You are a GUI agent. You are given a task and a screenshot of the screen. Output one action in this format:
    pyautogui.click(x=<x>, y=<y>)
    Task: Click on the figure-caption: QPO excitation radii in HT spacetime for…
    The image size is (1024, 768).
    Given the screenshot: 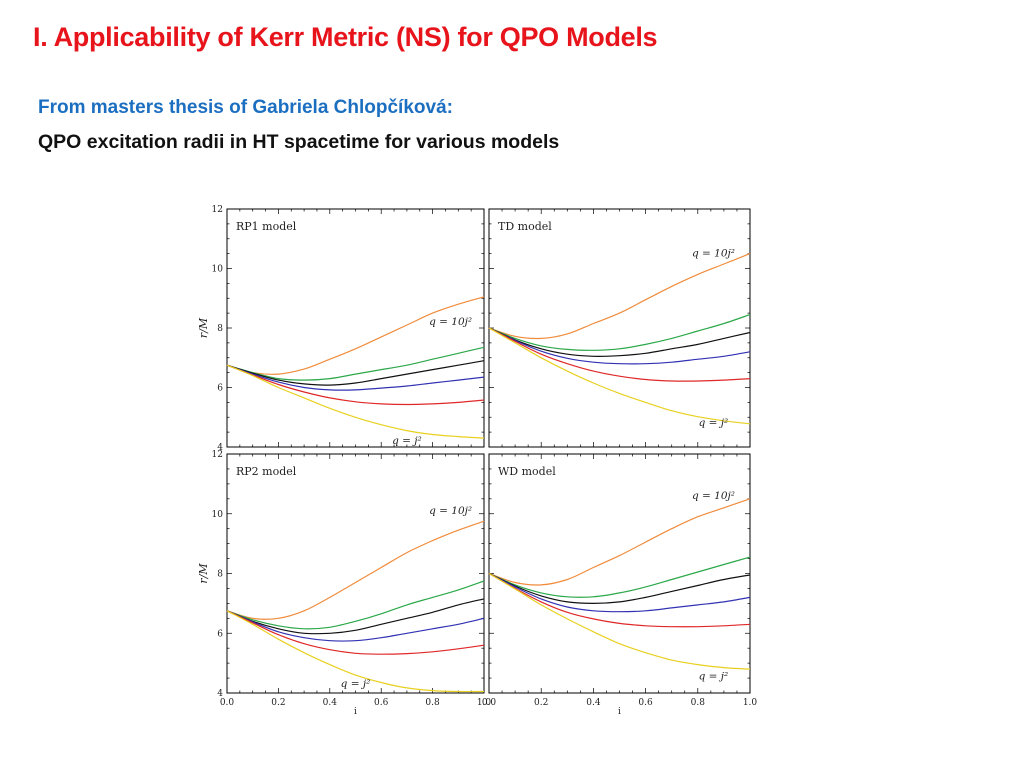 What is the action you would take?
    pyautogui.click(x=299, y=142)
    